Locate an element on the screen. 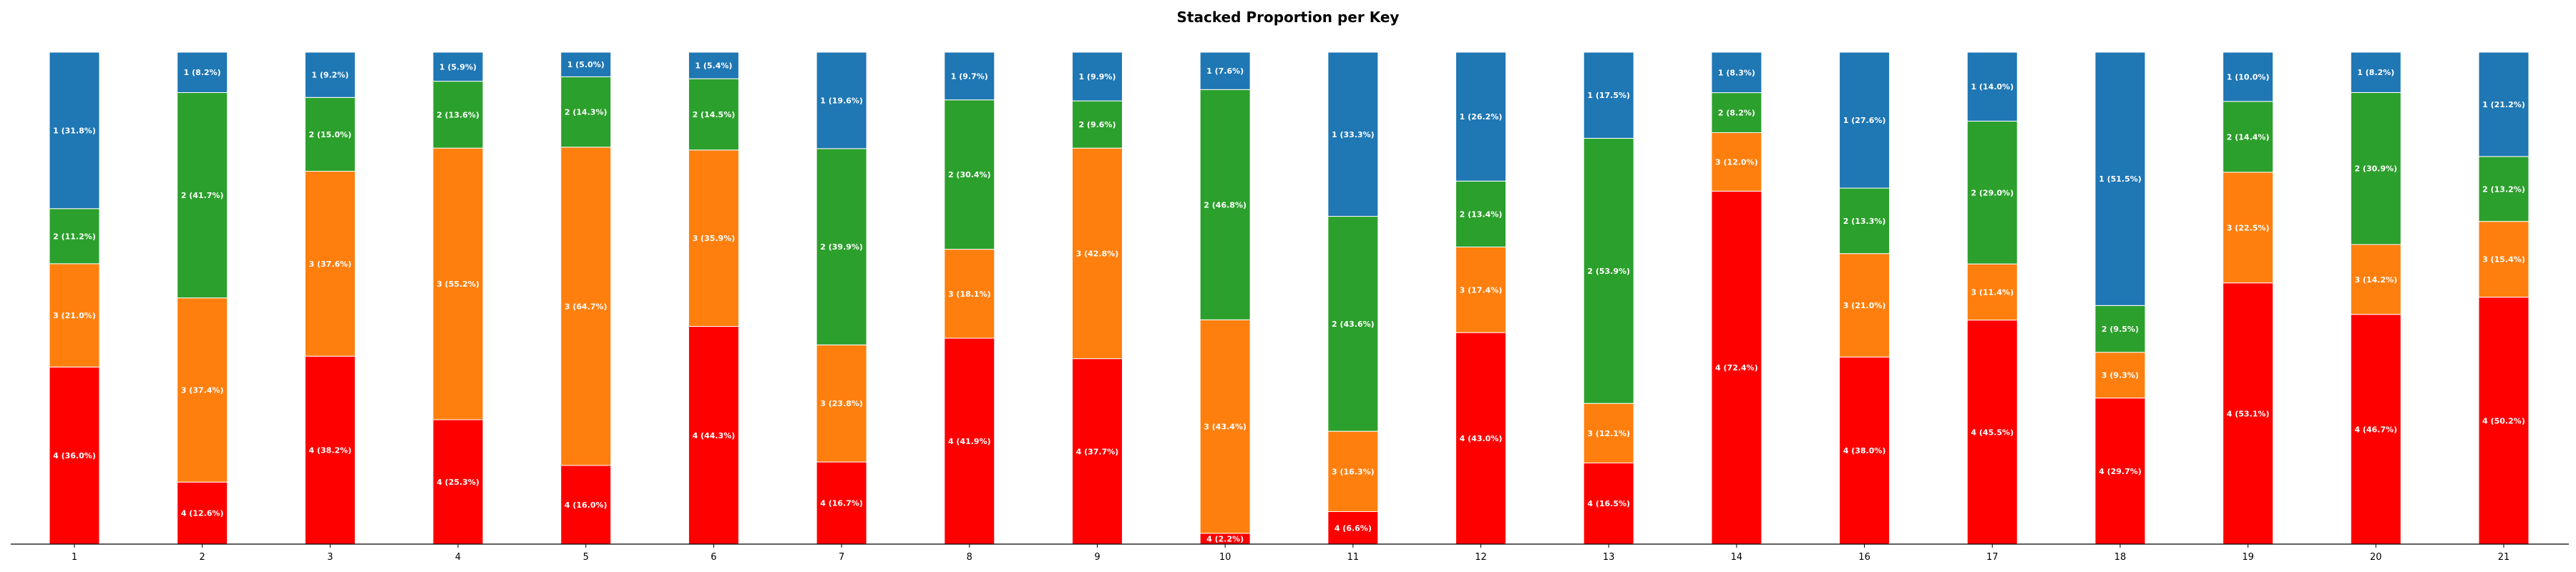 The width and height of the screenshot is (2576, 572). x-tick-label-2: 2 is located at coordinates (202, 557).